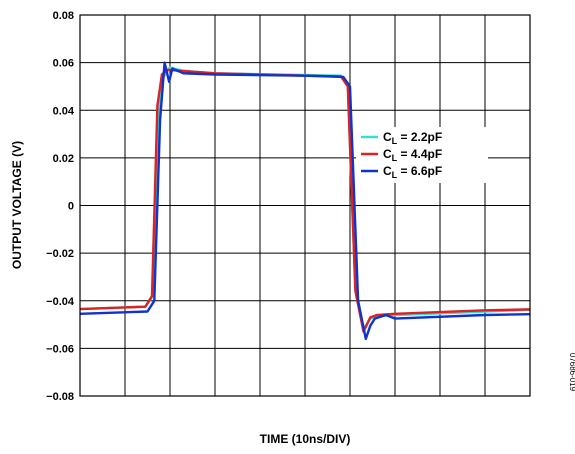 This screenshot has width=575, height=454. What do you see at coordinates (571, 372) in the screenshot?
I see `watermark-label: 07686-019` at bounding box center [571, 372].